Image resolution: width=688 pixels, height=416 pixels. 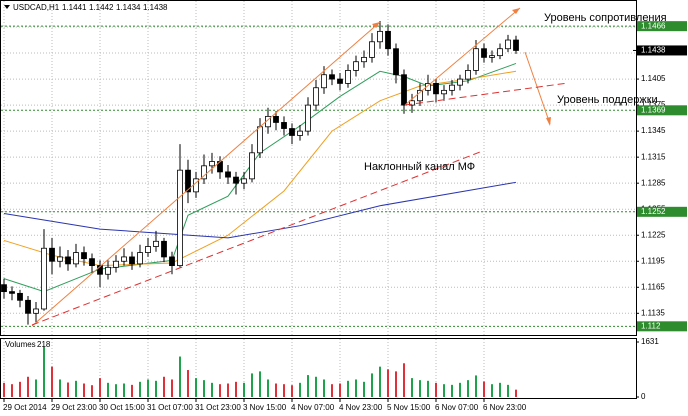 What do you see at coordinates (653, 50) in the screenshot?
I see `current-price-label: 1.1438` at bounding box center [653, 50].